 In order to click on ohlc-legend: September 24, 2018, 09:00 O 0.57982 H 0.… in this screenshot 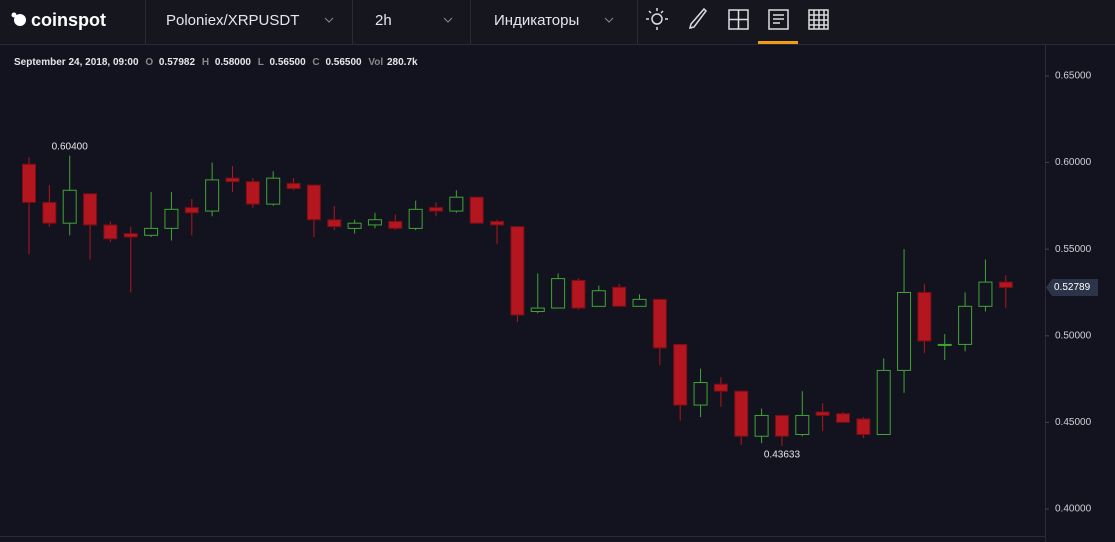, I will do `click(216, 62)`.